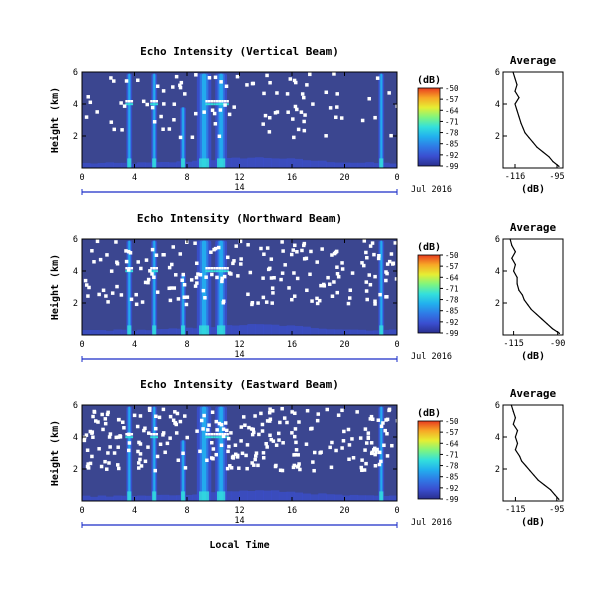  I want to click on y-tick-label: 6, so click(75, 73).